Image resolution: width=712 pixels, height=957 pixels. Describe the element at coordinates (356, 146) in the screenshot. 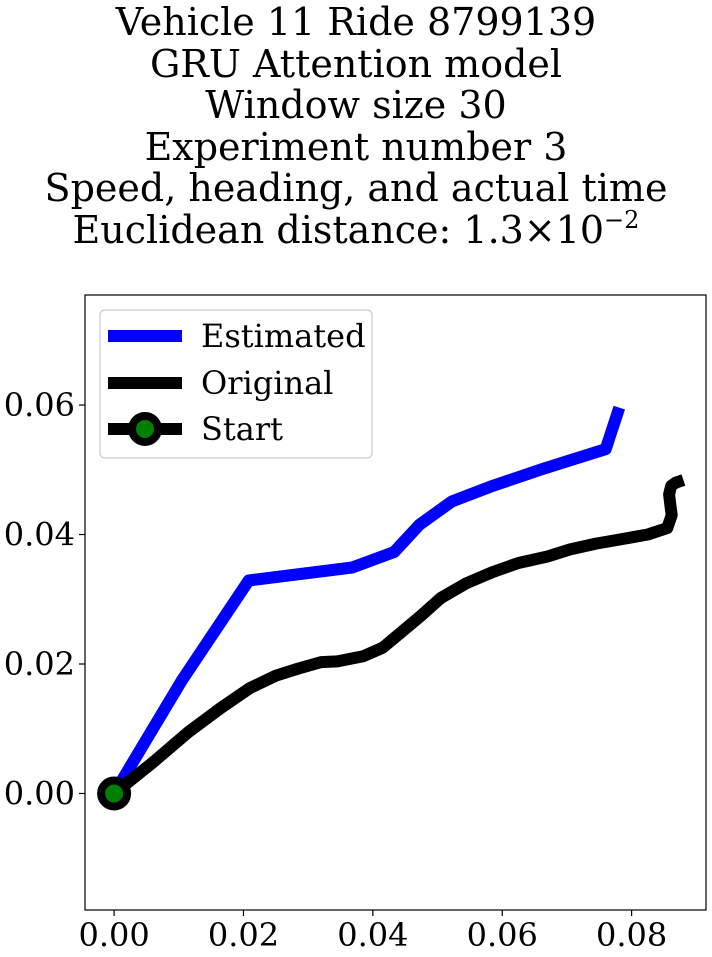

I see `title-line-4: Experiment number 3` at that location.